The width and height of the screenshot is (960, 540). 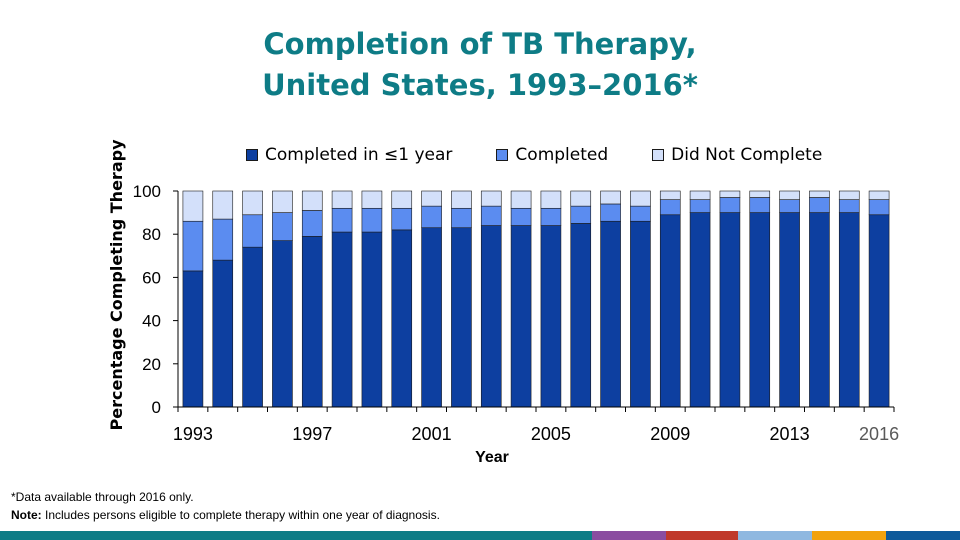 What do you see at coordinates (760, 194) in the screenshot?
I see `bar-did-not-complete-2012` at bounding box center [760, 194].